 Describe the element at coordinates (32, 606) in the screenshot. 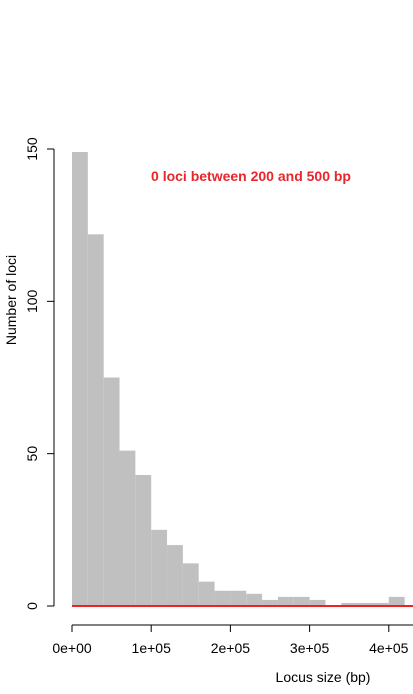

I see `y-tick-label: 0` at that location.